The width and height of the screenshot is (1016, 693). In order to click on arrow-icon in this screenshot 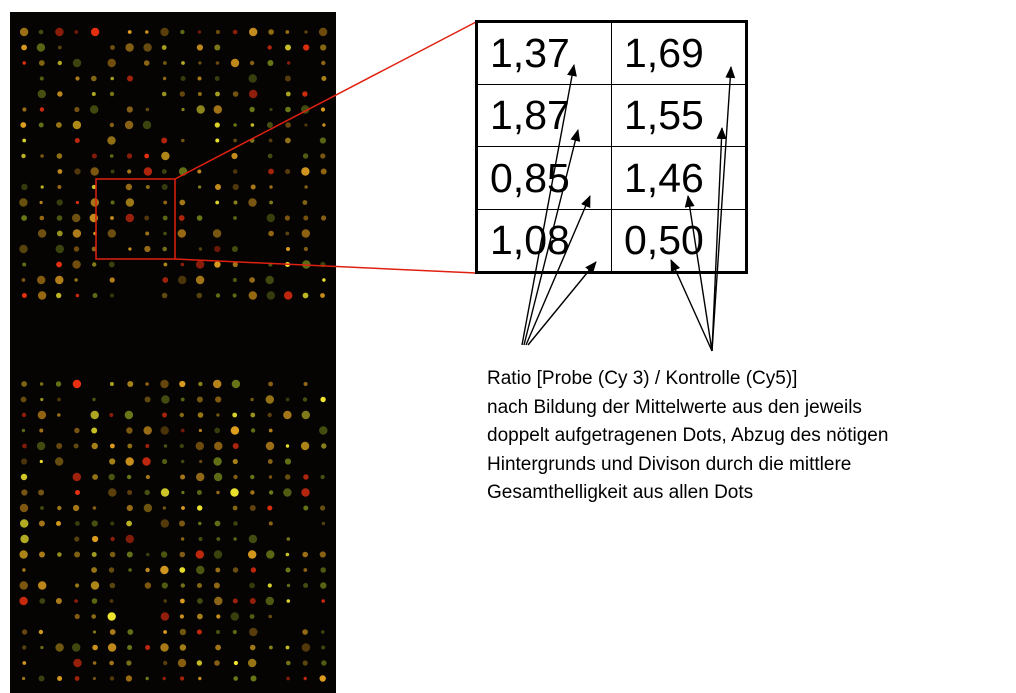, I will do `click(562, 303)`.